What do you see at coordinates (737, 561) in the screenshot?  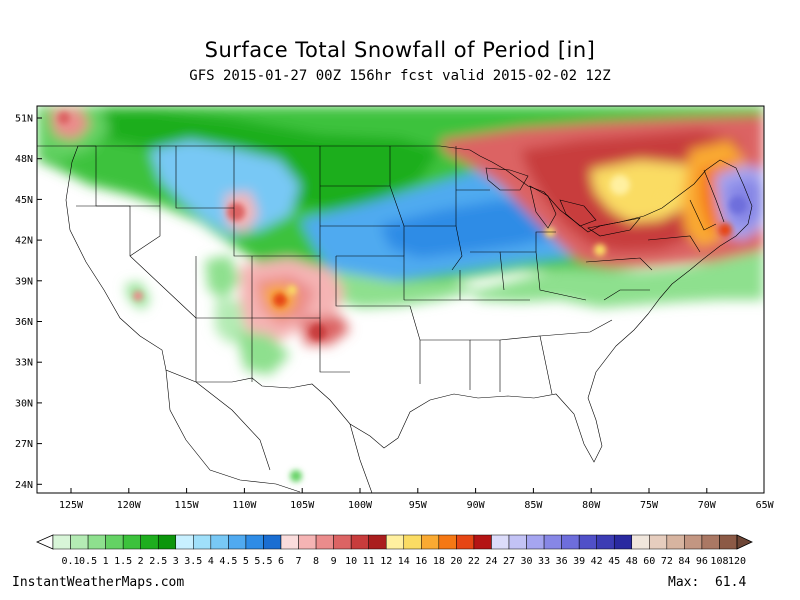 I see `colorbar-level-label: 120` at bounding box center [737, 561].